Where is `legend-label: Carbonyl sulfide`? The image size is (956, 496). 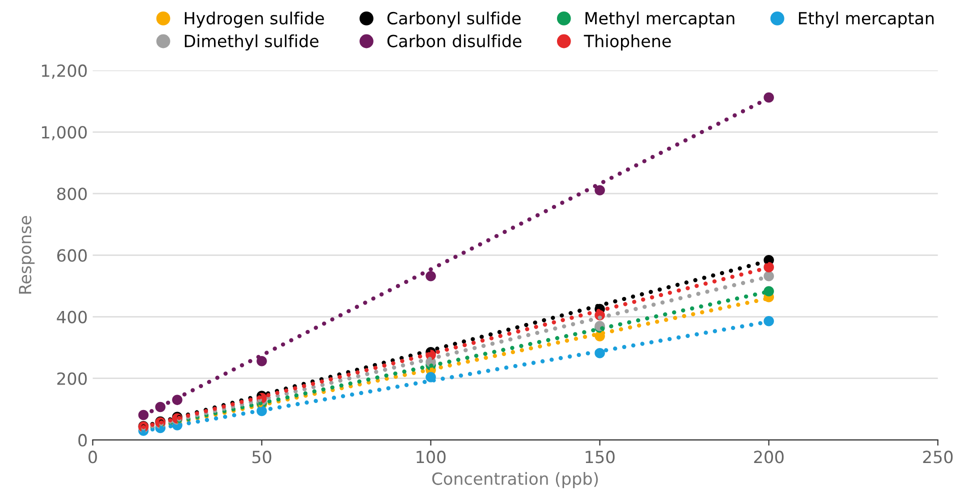 legend-label: Carbonyl sulfide is located at coordinates (454, 20).